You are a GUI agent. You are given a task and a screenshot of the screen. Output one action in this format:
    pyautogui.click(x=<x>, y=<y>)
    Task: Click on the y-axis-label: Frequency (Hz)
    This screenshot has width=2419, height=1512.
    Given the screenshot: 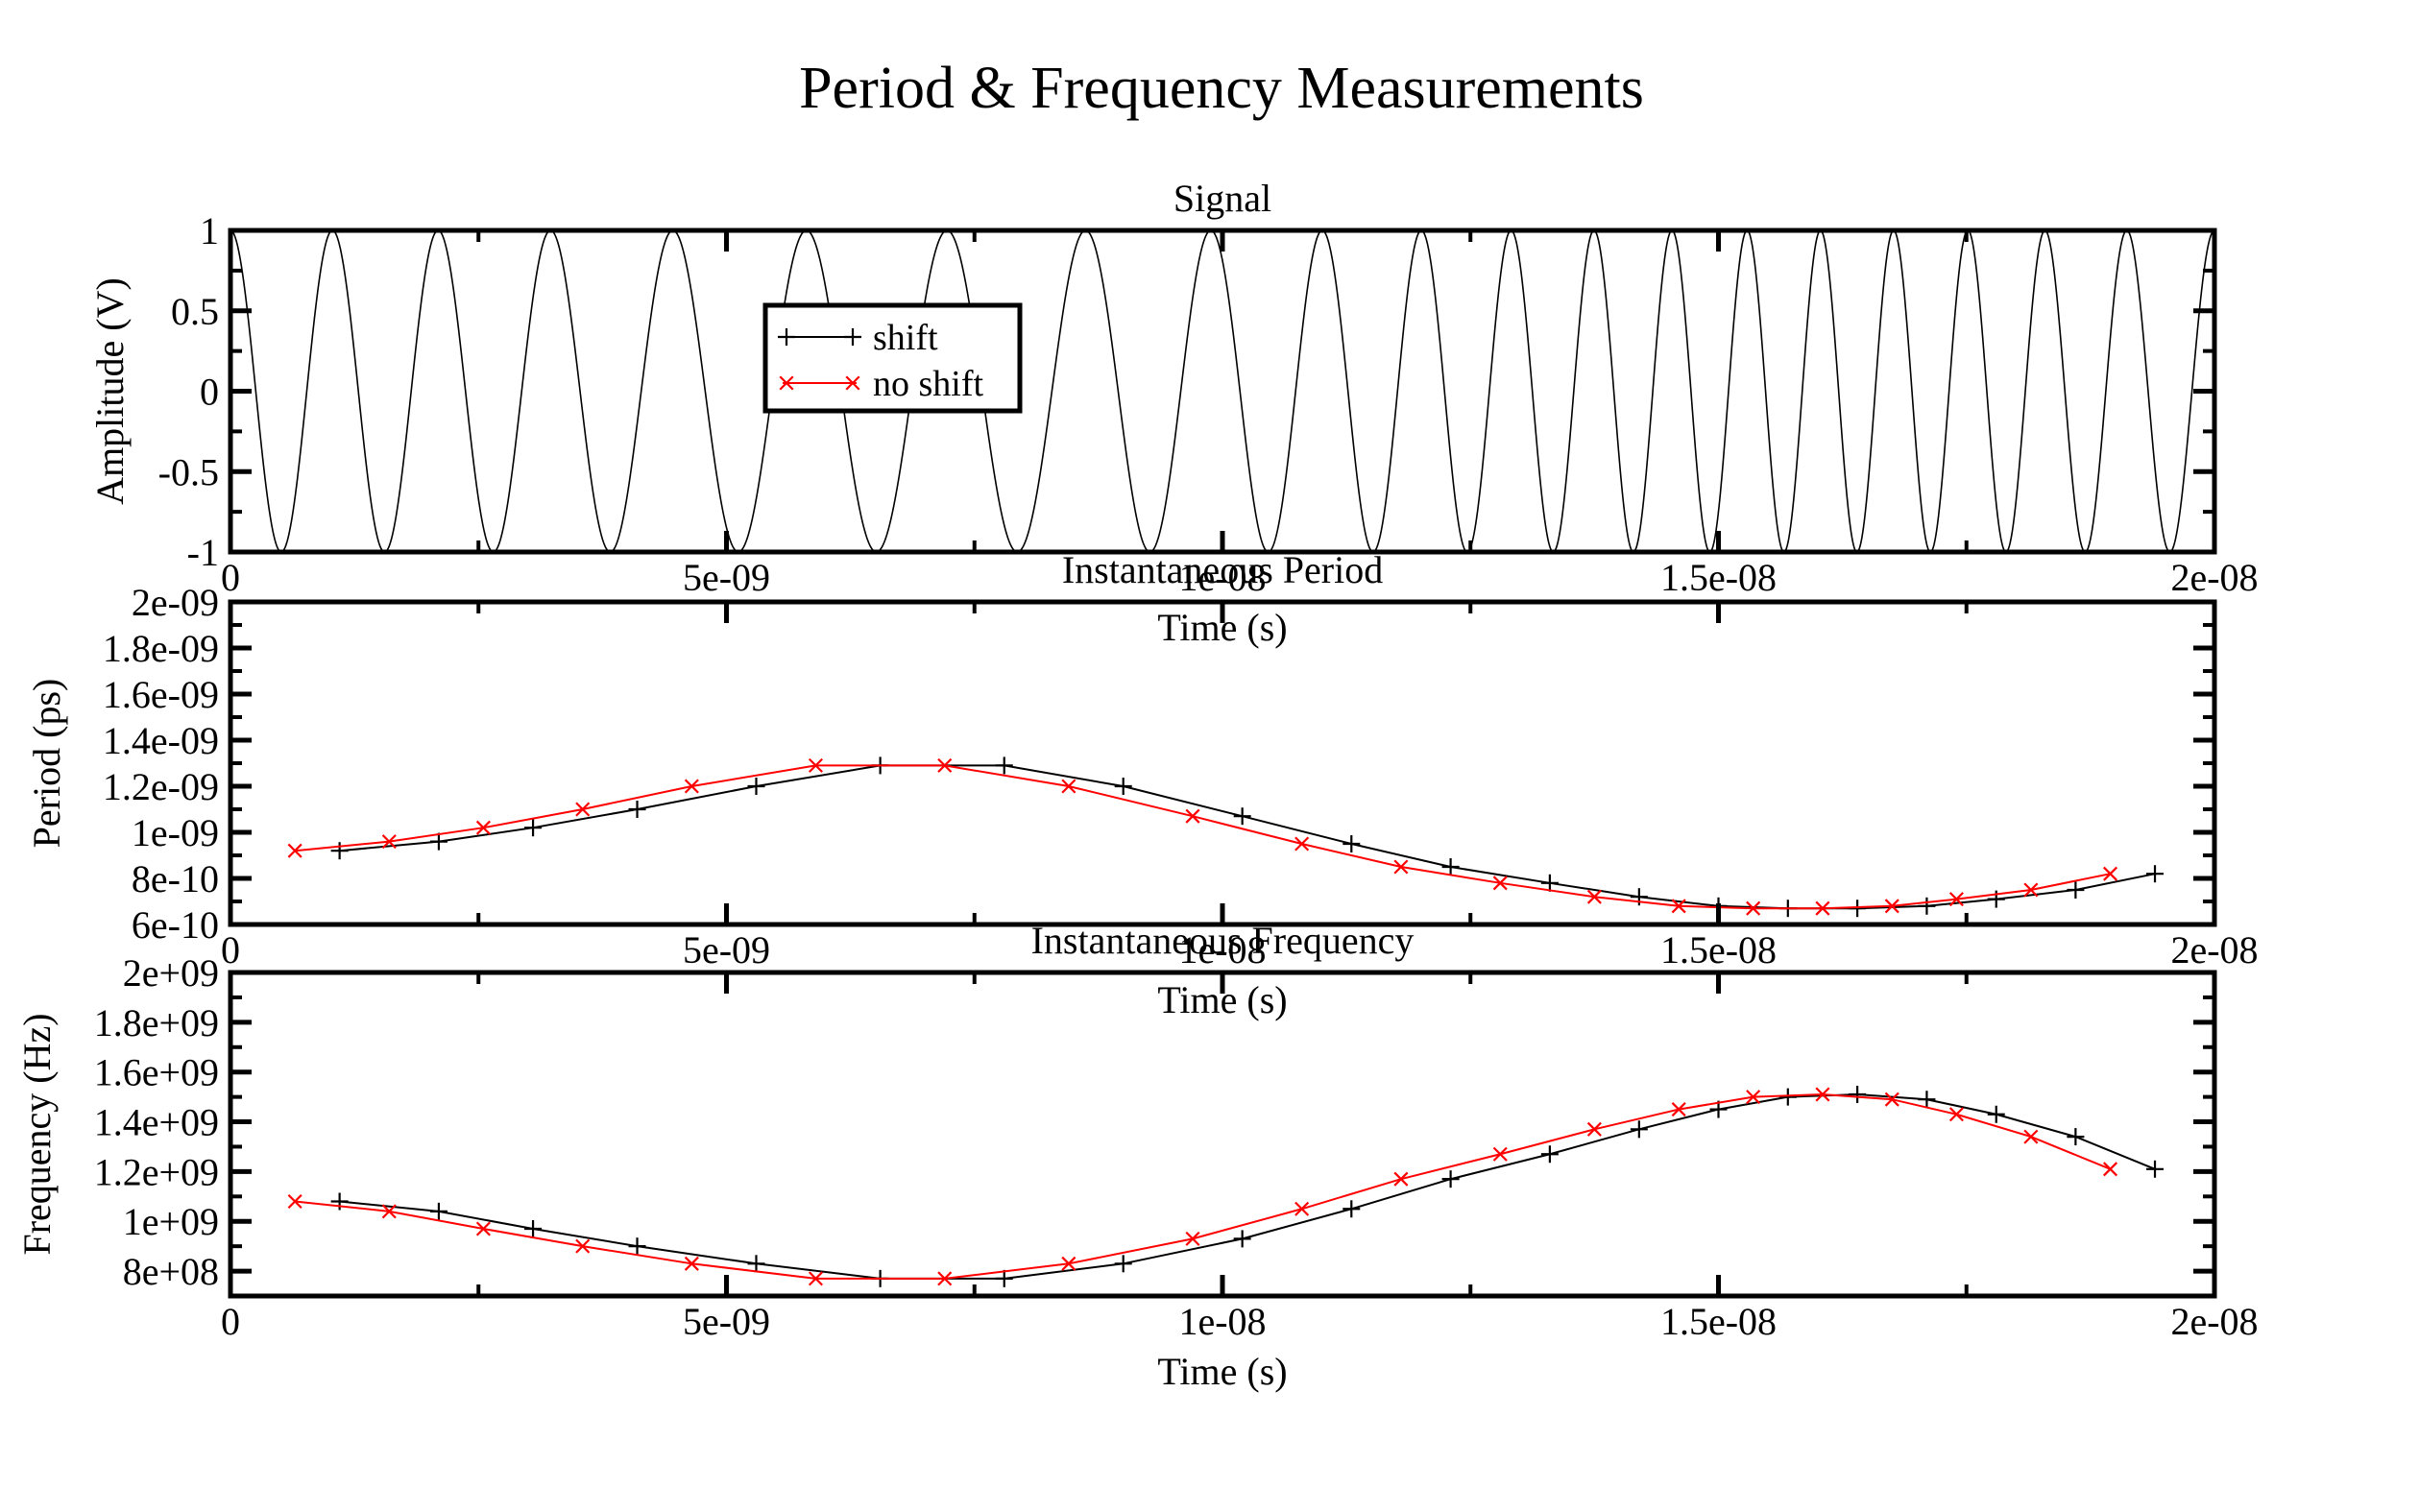 What is the action you would take?
    pyautogui.click(x=37, y=1134)
    